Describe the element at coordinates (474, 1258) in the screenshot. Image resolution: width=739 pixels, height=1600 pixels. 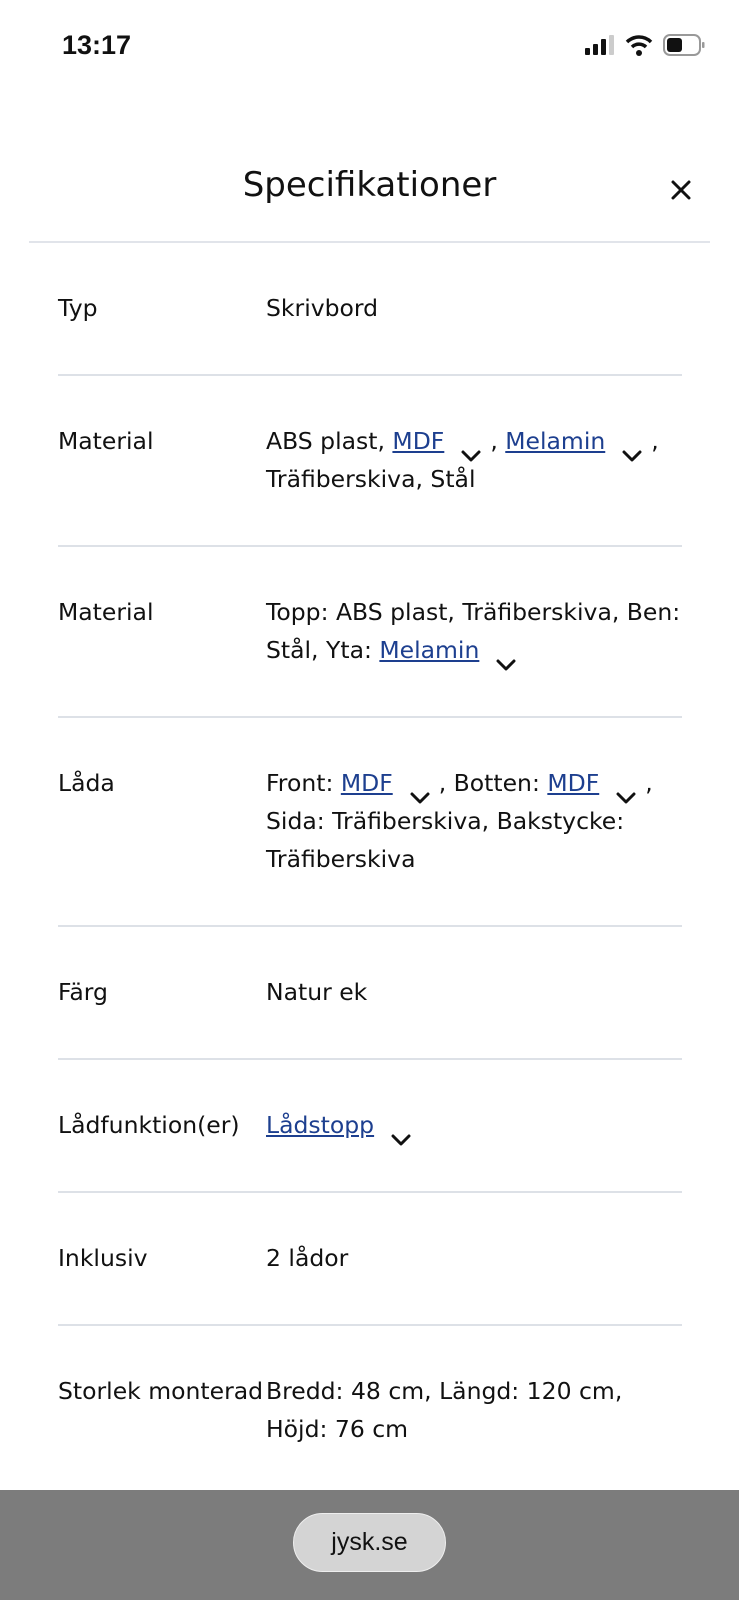
I see `spec-value: 2 lådor` at that location.